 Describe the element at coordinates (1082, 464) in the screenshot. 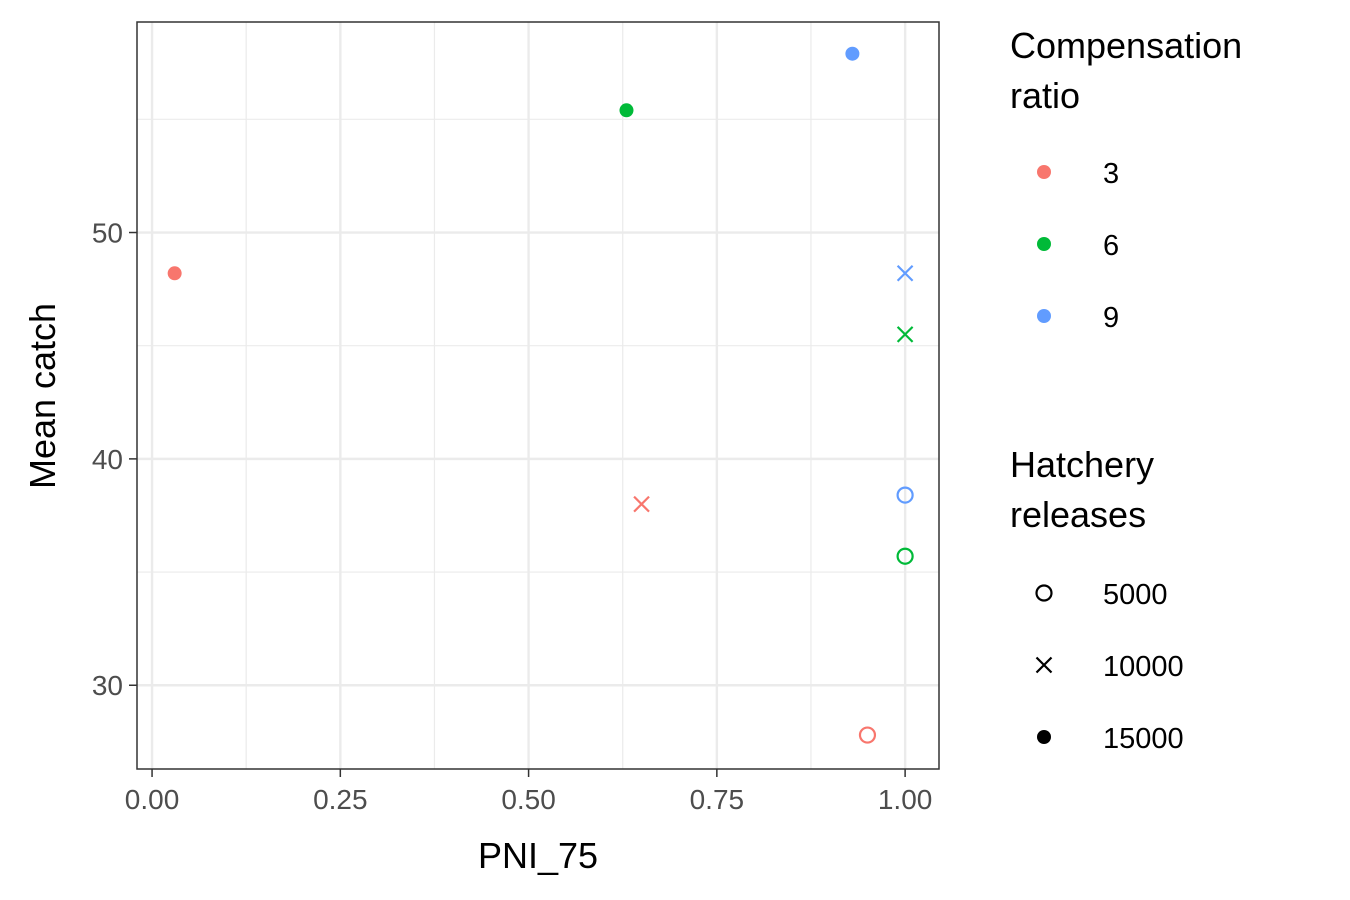

I see `legend-title-line: Hatchery` at that location.